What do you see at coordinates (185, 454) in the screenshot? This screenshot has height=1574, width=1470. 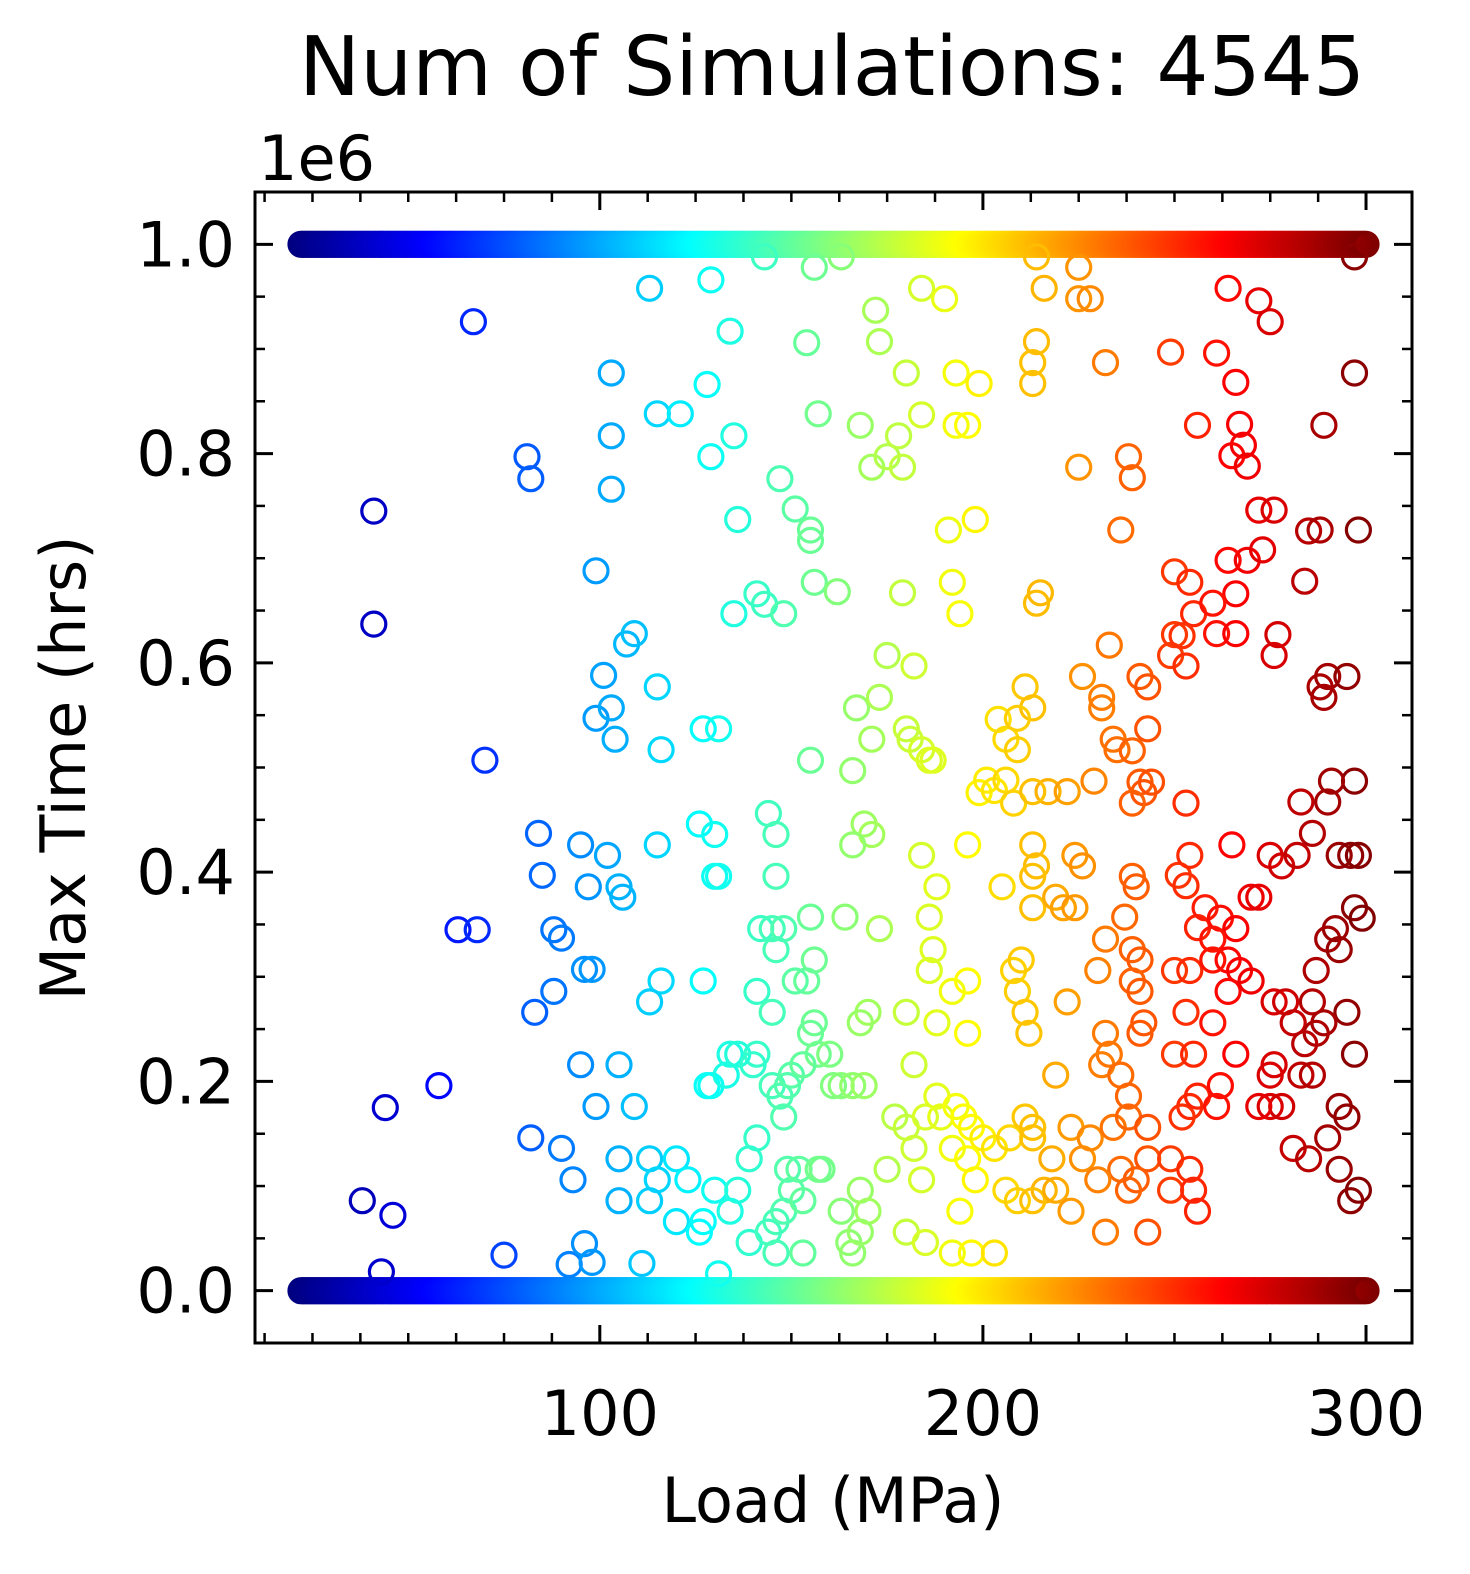 I see `y-tick-label: 0.8` at bounding box center [185, 454].